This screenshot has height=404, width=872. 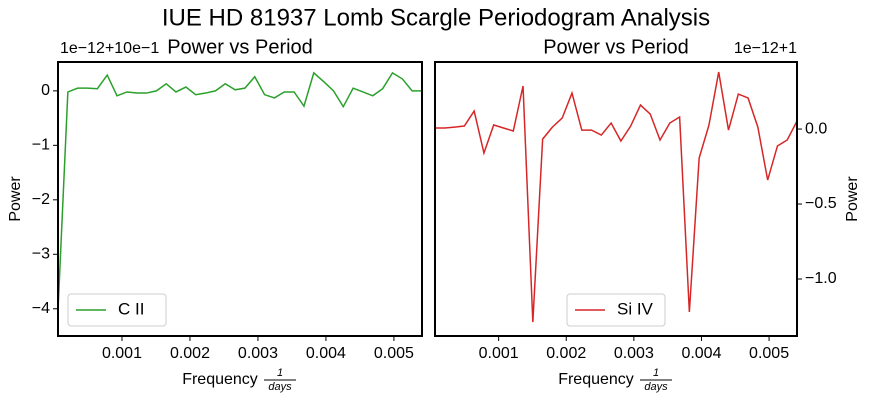 What do you see at coordinates (816, 128) in the screenshot?
I see `y-tick-label: 0.0` at bounding box center [816, 128].